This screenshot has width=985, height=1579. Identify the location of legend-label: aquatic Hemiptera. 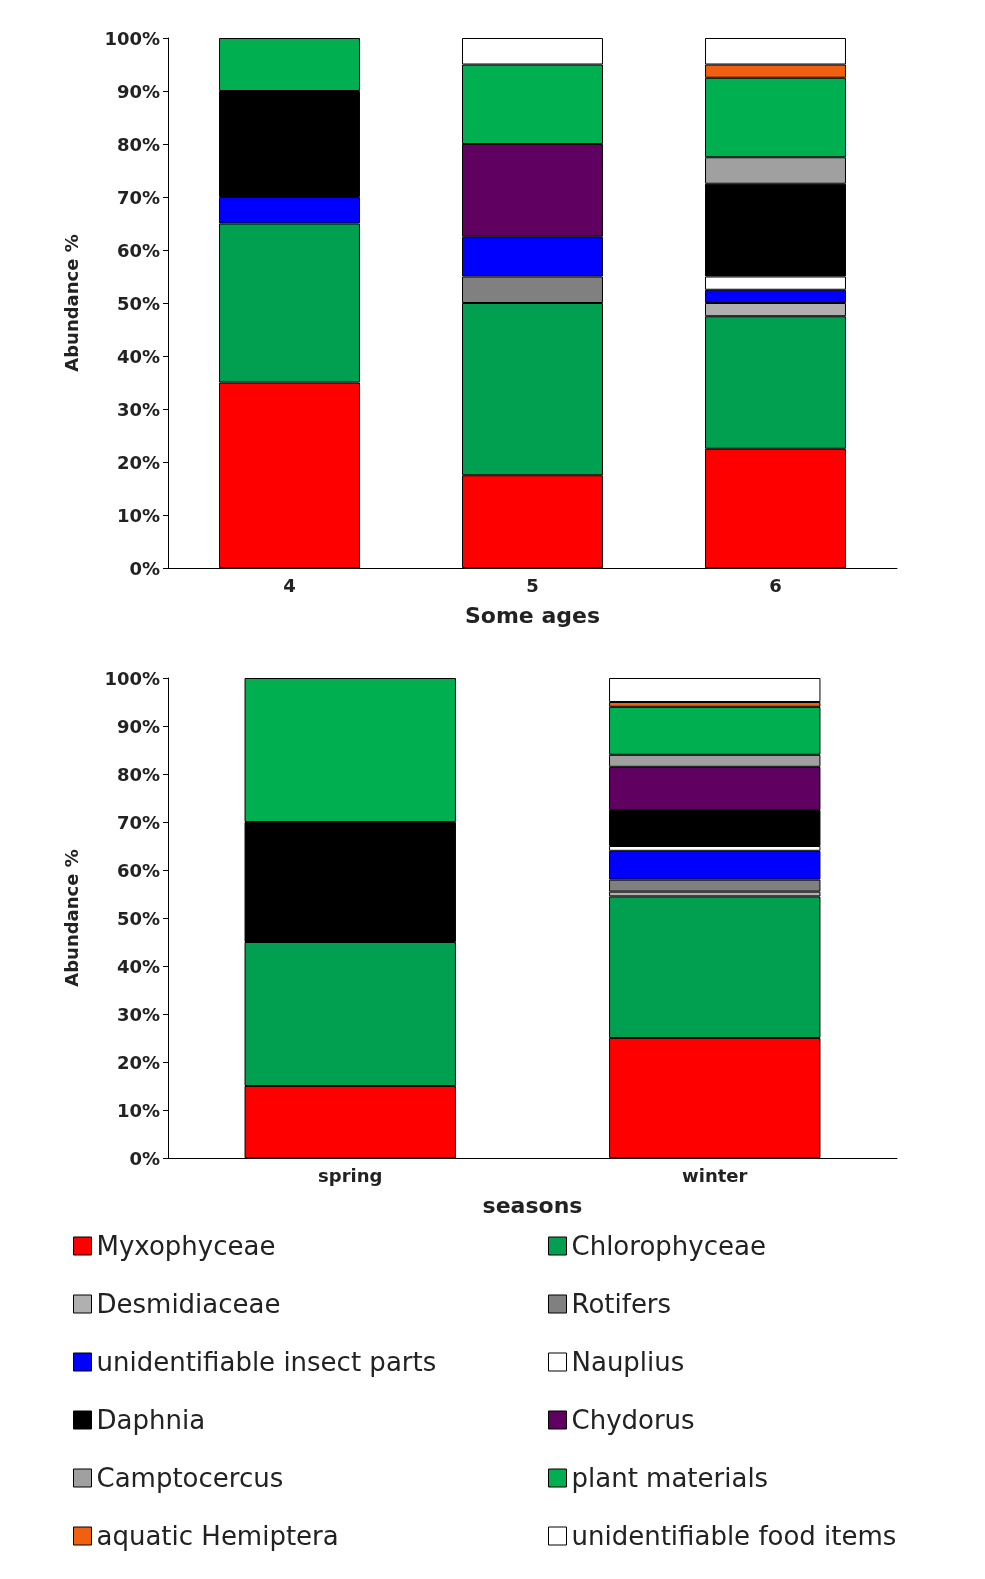
(217, 1536).